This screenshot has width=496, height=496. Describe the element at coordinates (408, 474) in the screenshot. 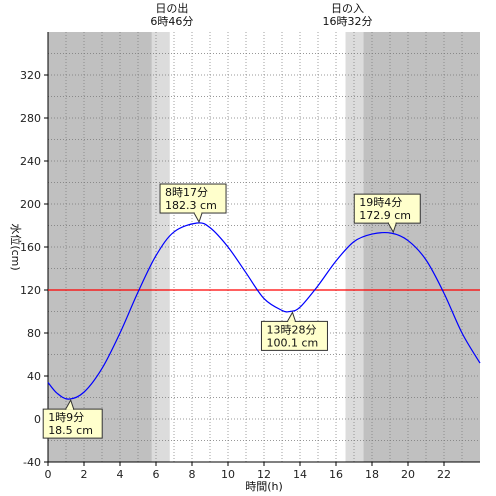

I see `x-tick-label: 20` at that location.